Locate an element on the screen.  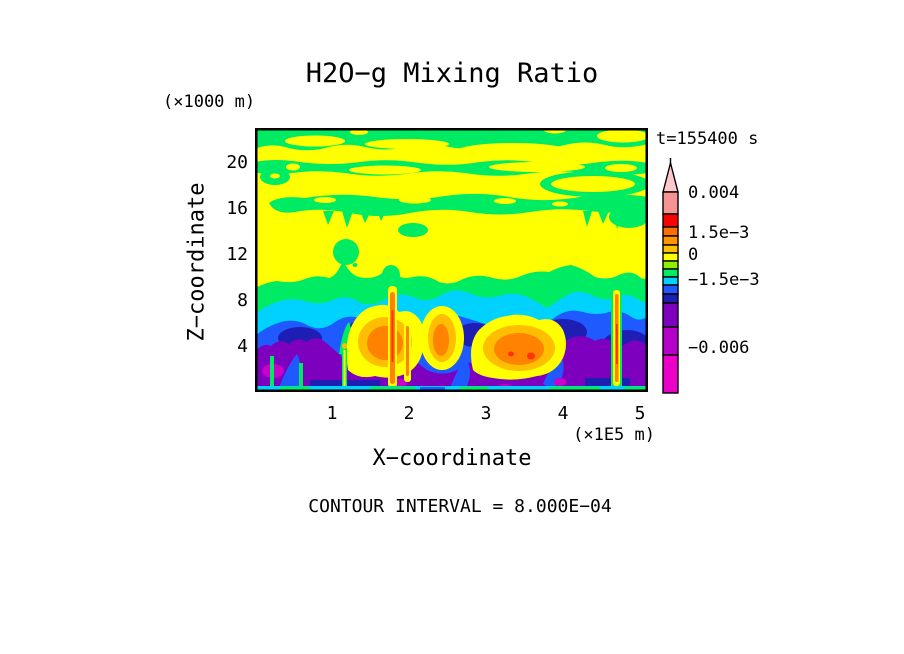
x-axis-label: X−coordinate is located at coordinates (452, 458).